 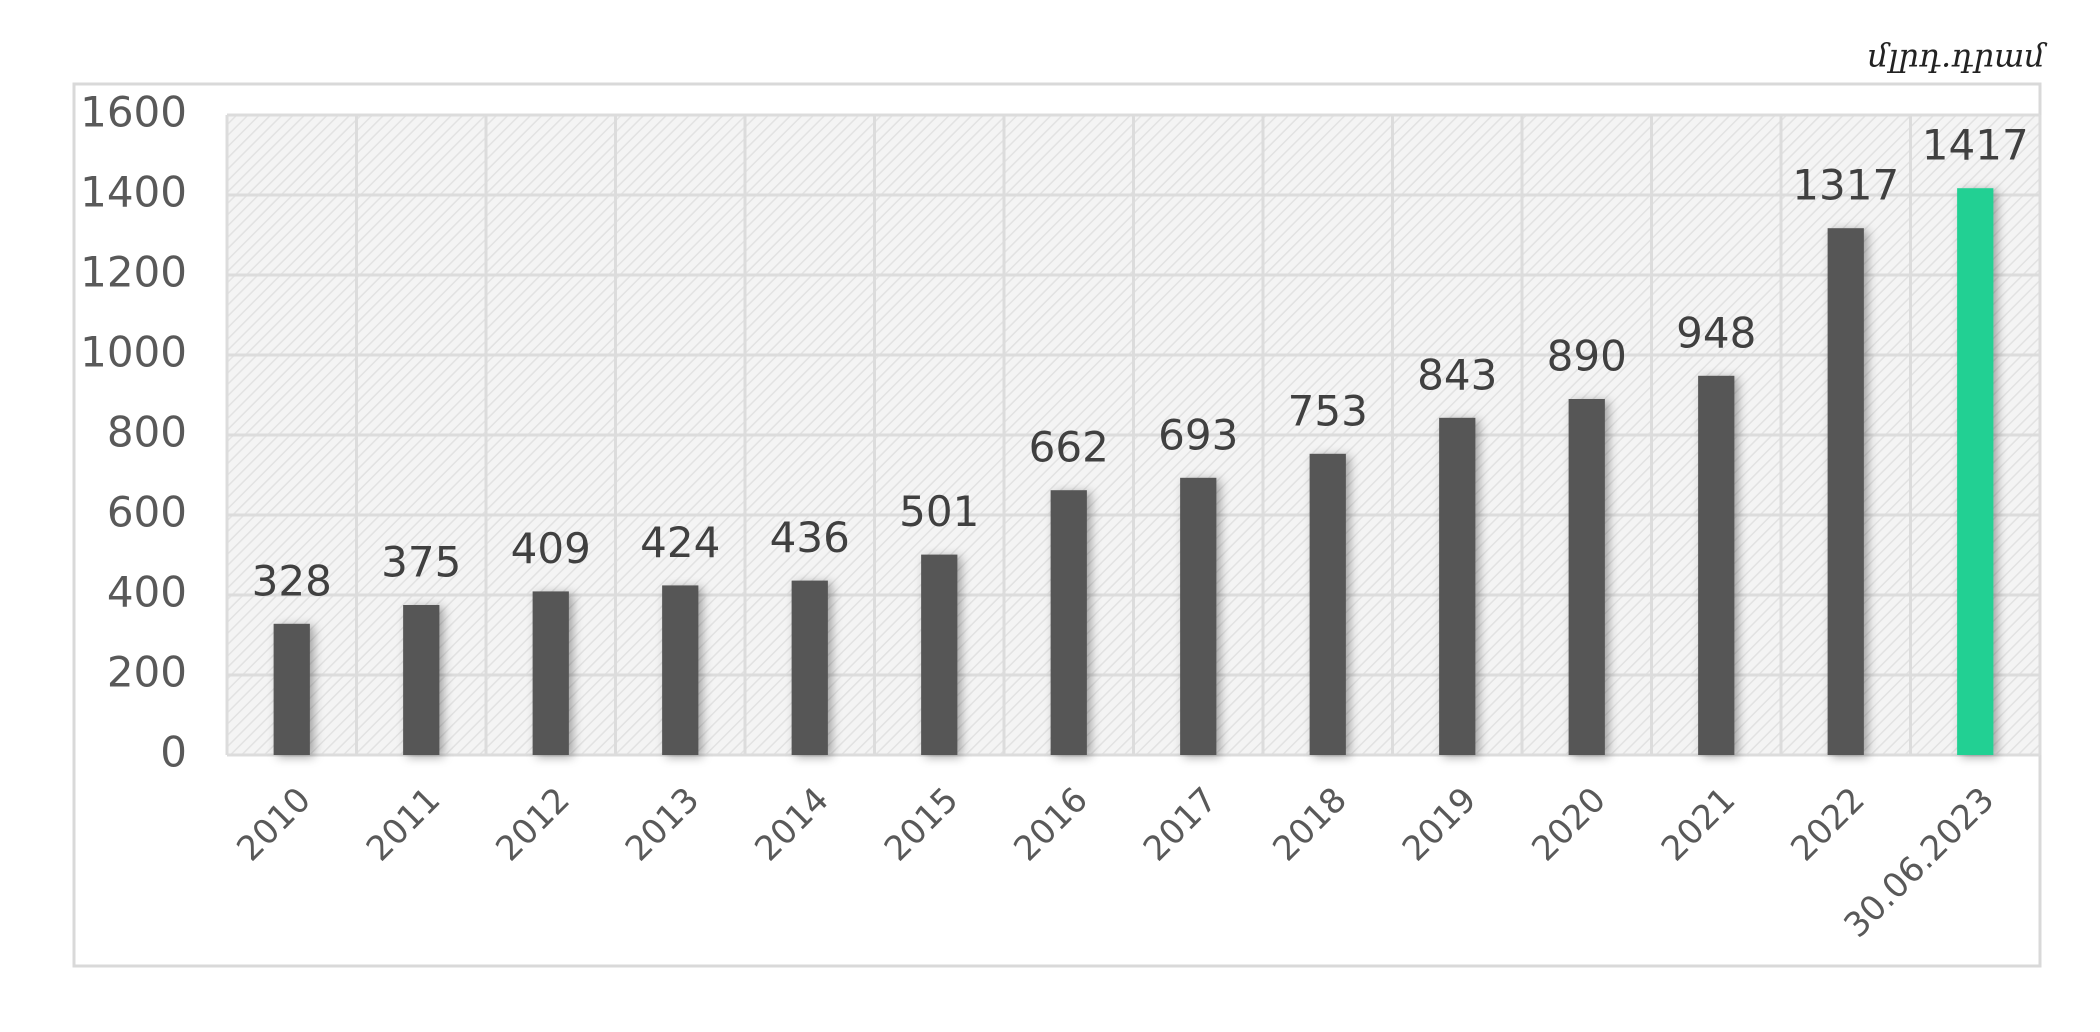 I want to click on data-label: 424, so click(x=680, y=542).